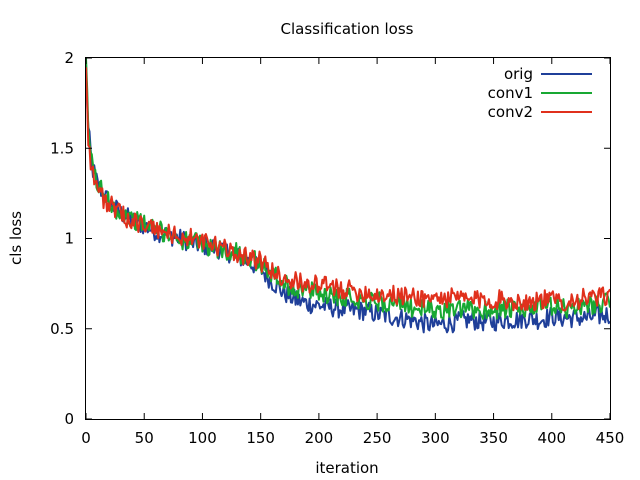 The image size is (640, 480). I want to click on legend-label: orig, so click(518, 74).